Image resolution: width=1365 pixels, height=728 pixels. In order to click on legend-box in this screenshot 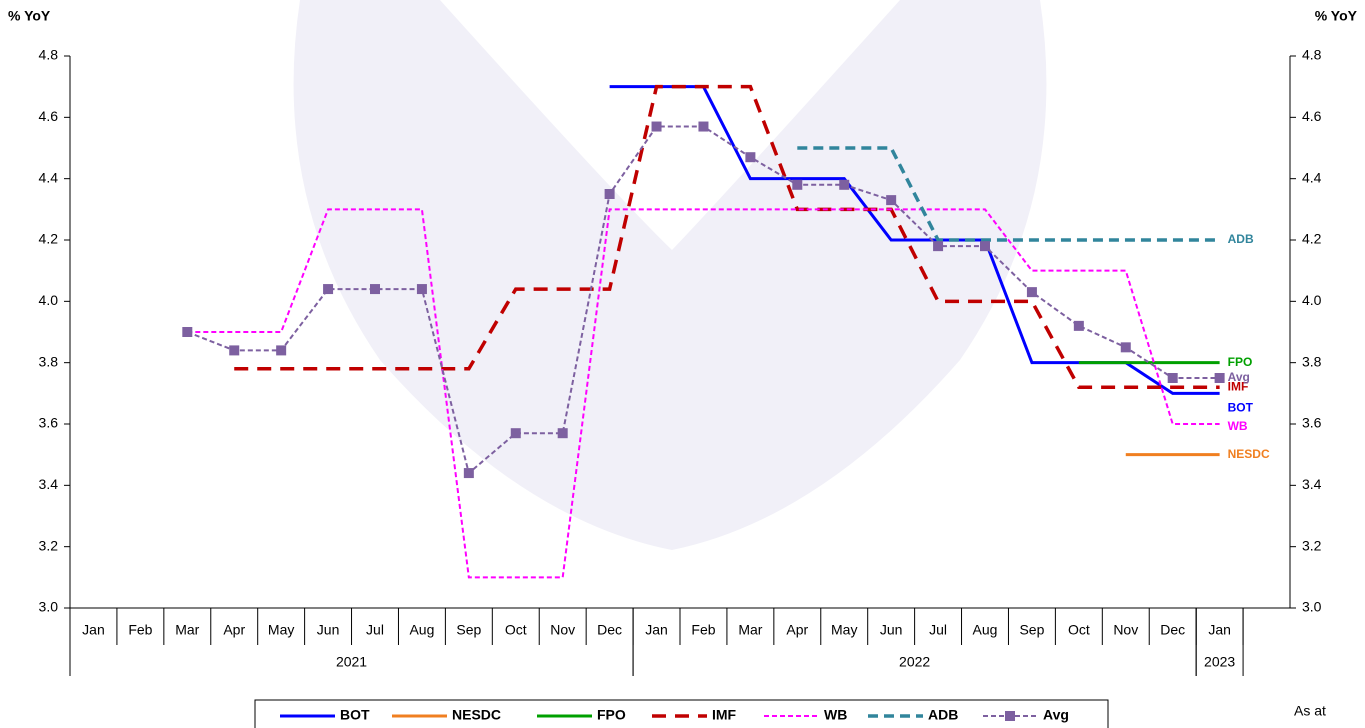, I will do `click(681, 713)`.